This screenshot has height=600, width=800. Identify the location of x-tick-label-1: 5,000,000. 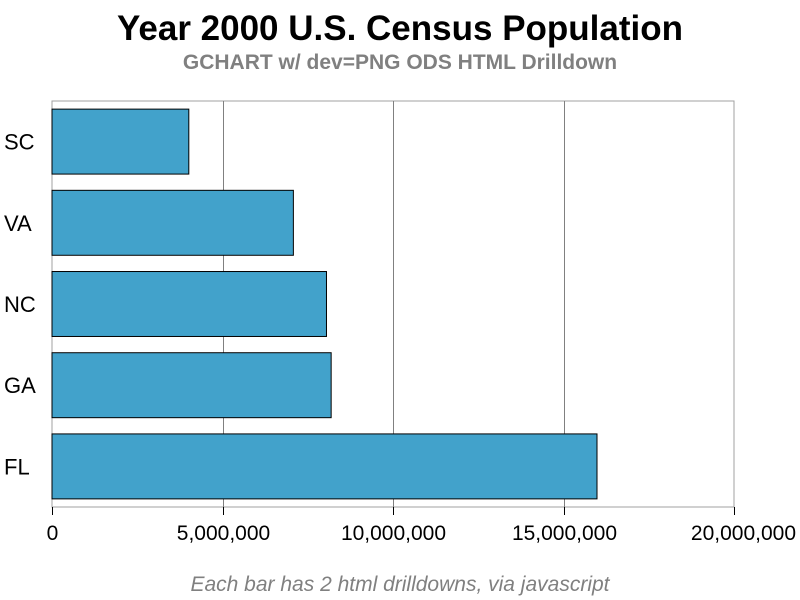
(223, 533).